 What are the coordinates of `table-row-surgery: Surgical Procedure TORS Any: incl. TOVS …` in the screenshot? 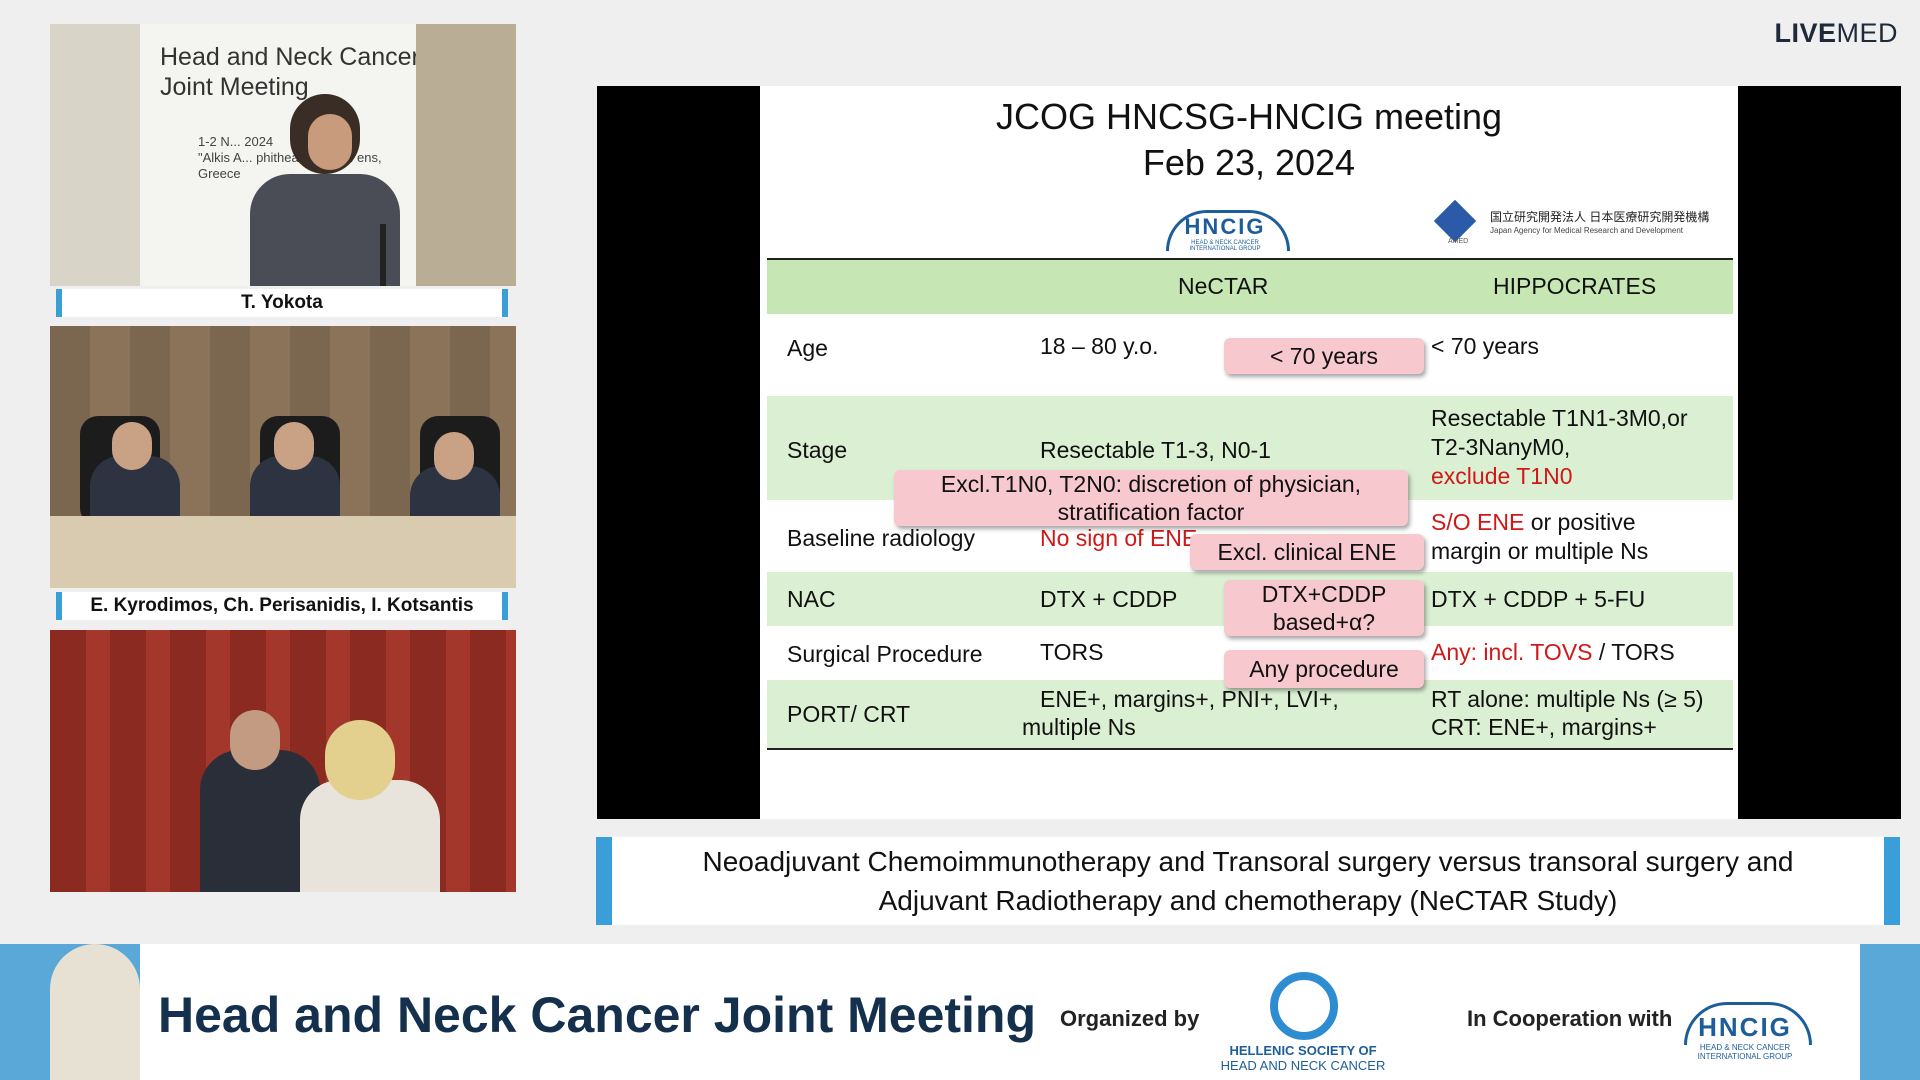 It's located at (1250, 653).